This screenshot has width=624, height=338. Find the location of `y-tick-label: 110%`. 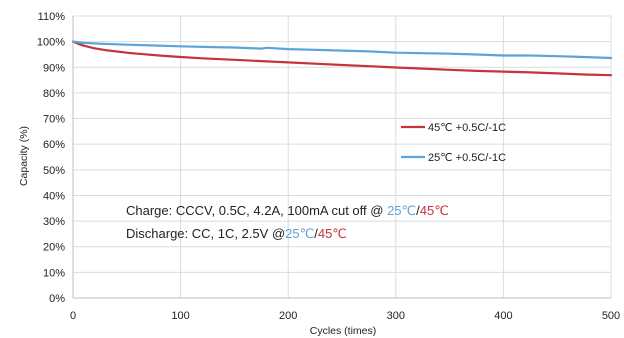

y-tick-label: 110% is located at coordinates (52, 17).